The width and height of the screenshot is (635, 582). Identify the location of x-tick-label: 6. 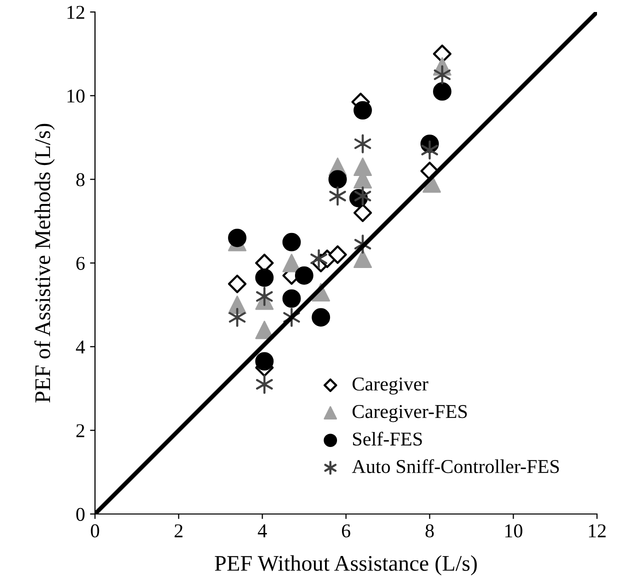
(346, 531).